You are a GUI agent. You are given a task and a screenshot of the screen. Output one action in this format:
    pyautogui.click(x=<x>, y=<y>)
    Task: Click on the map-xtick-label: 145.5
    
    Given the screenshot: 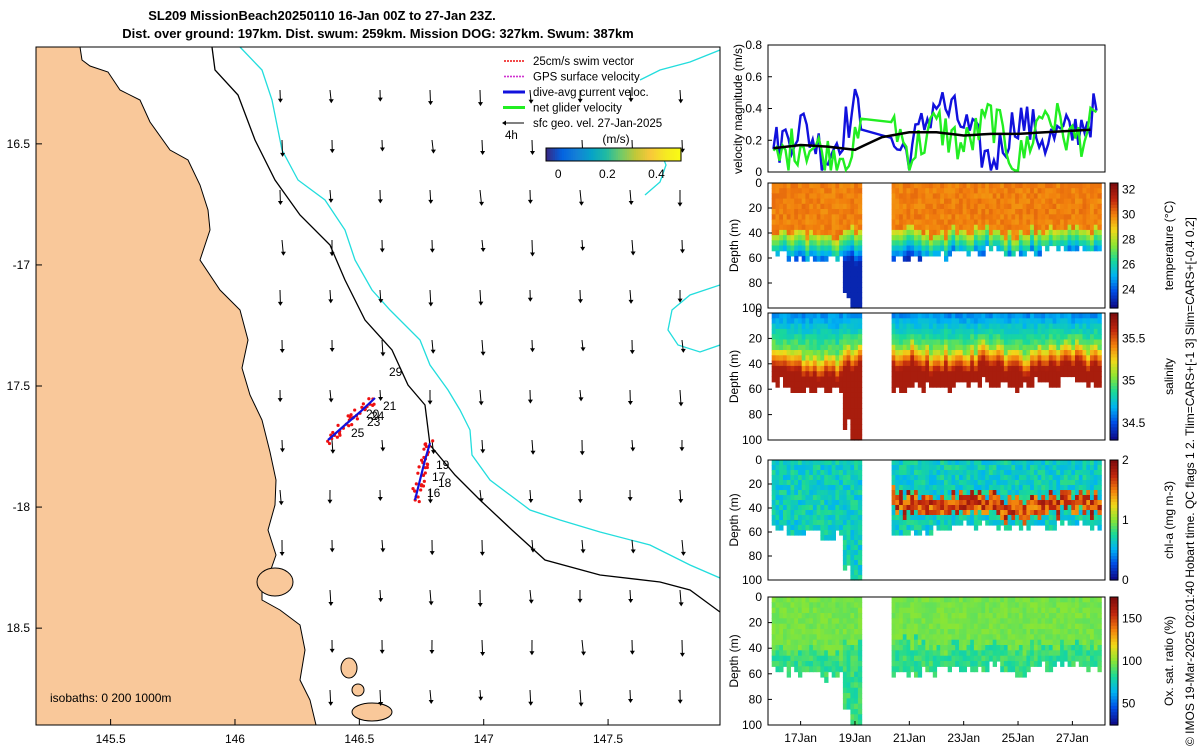 What is the action you would take?
    pyautogui.click(x=111, y=739)
    